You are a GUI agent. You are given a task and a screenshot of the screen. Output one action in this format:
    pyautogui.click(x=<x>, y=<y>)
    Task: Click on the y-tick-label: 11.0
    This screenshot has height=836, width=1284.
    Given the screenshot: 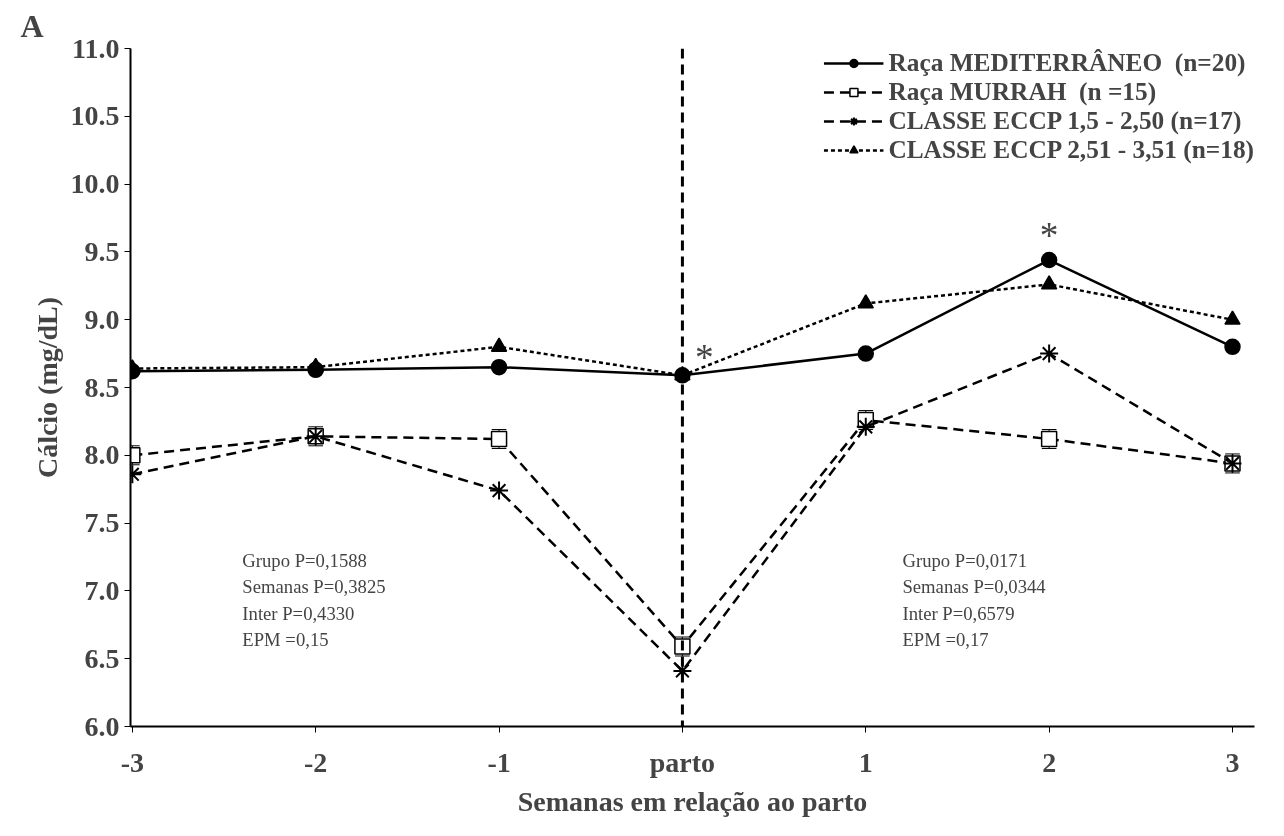 What is the action you would take?
    pyautogui.click(x=96, y=48)
    